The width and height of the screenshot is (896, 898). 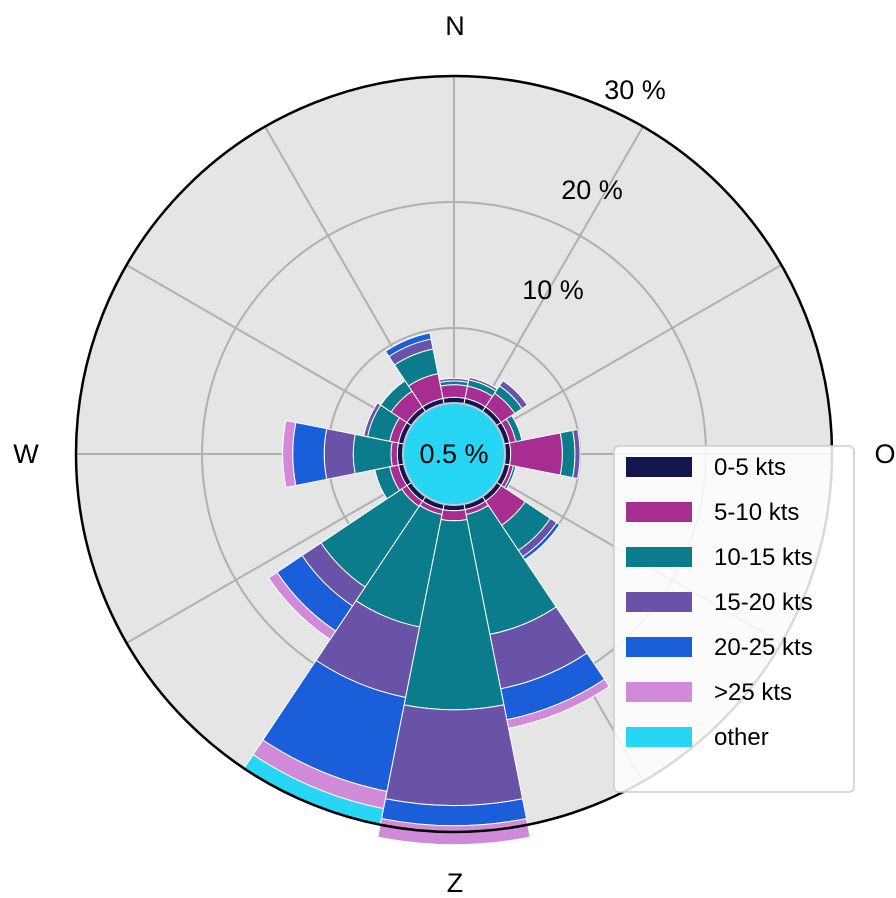 I want to click on direction-label-n: N, so click(x=455, y=26).